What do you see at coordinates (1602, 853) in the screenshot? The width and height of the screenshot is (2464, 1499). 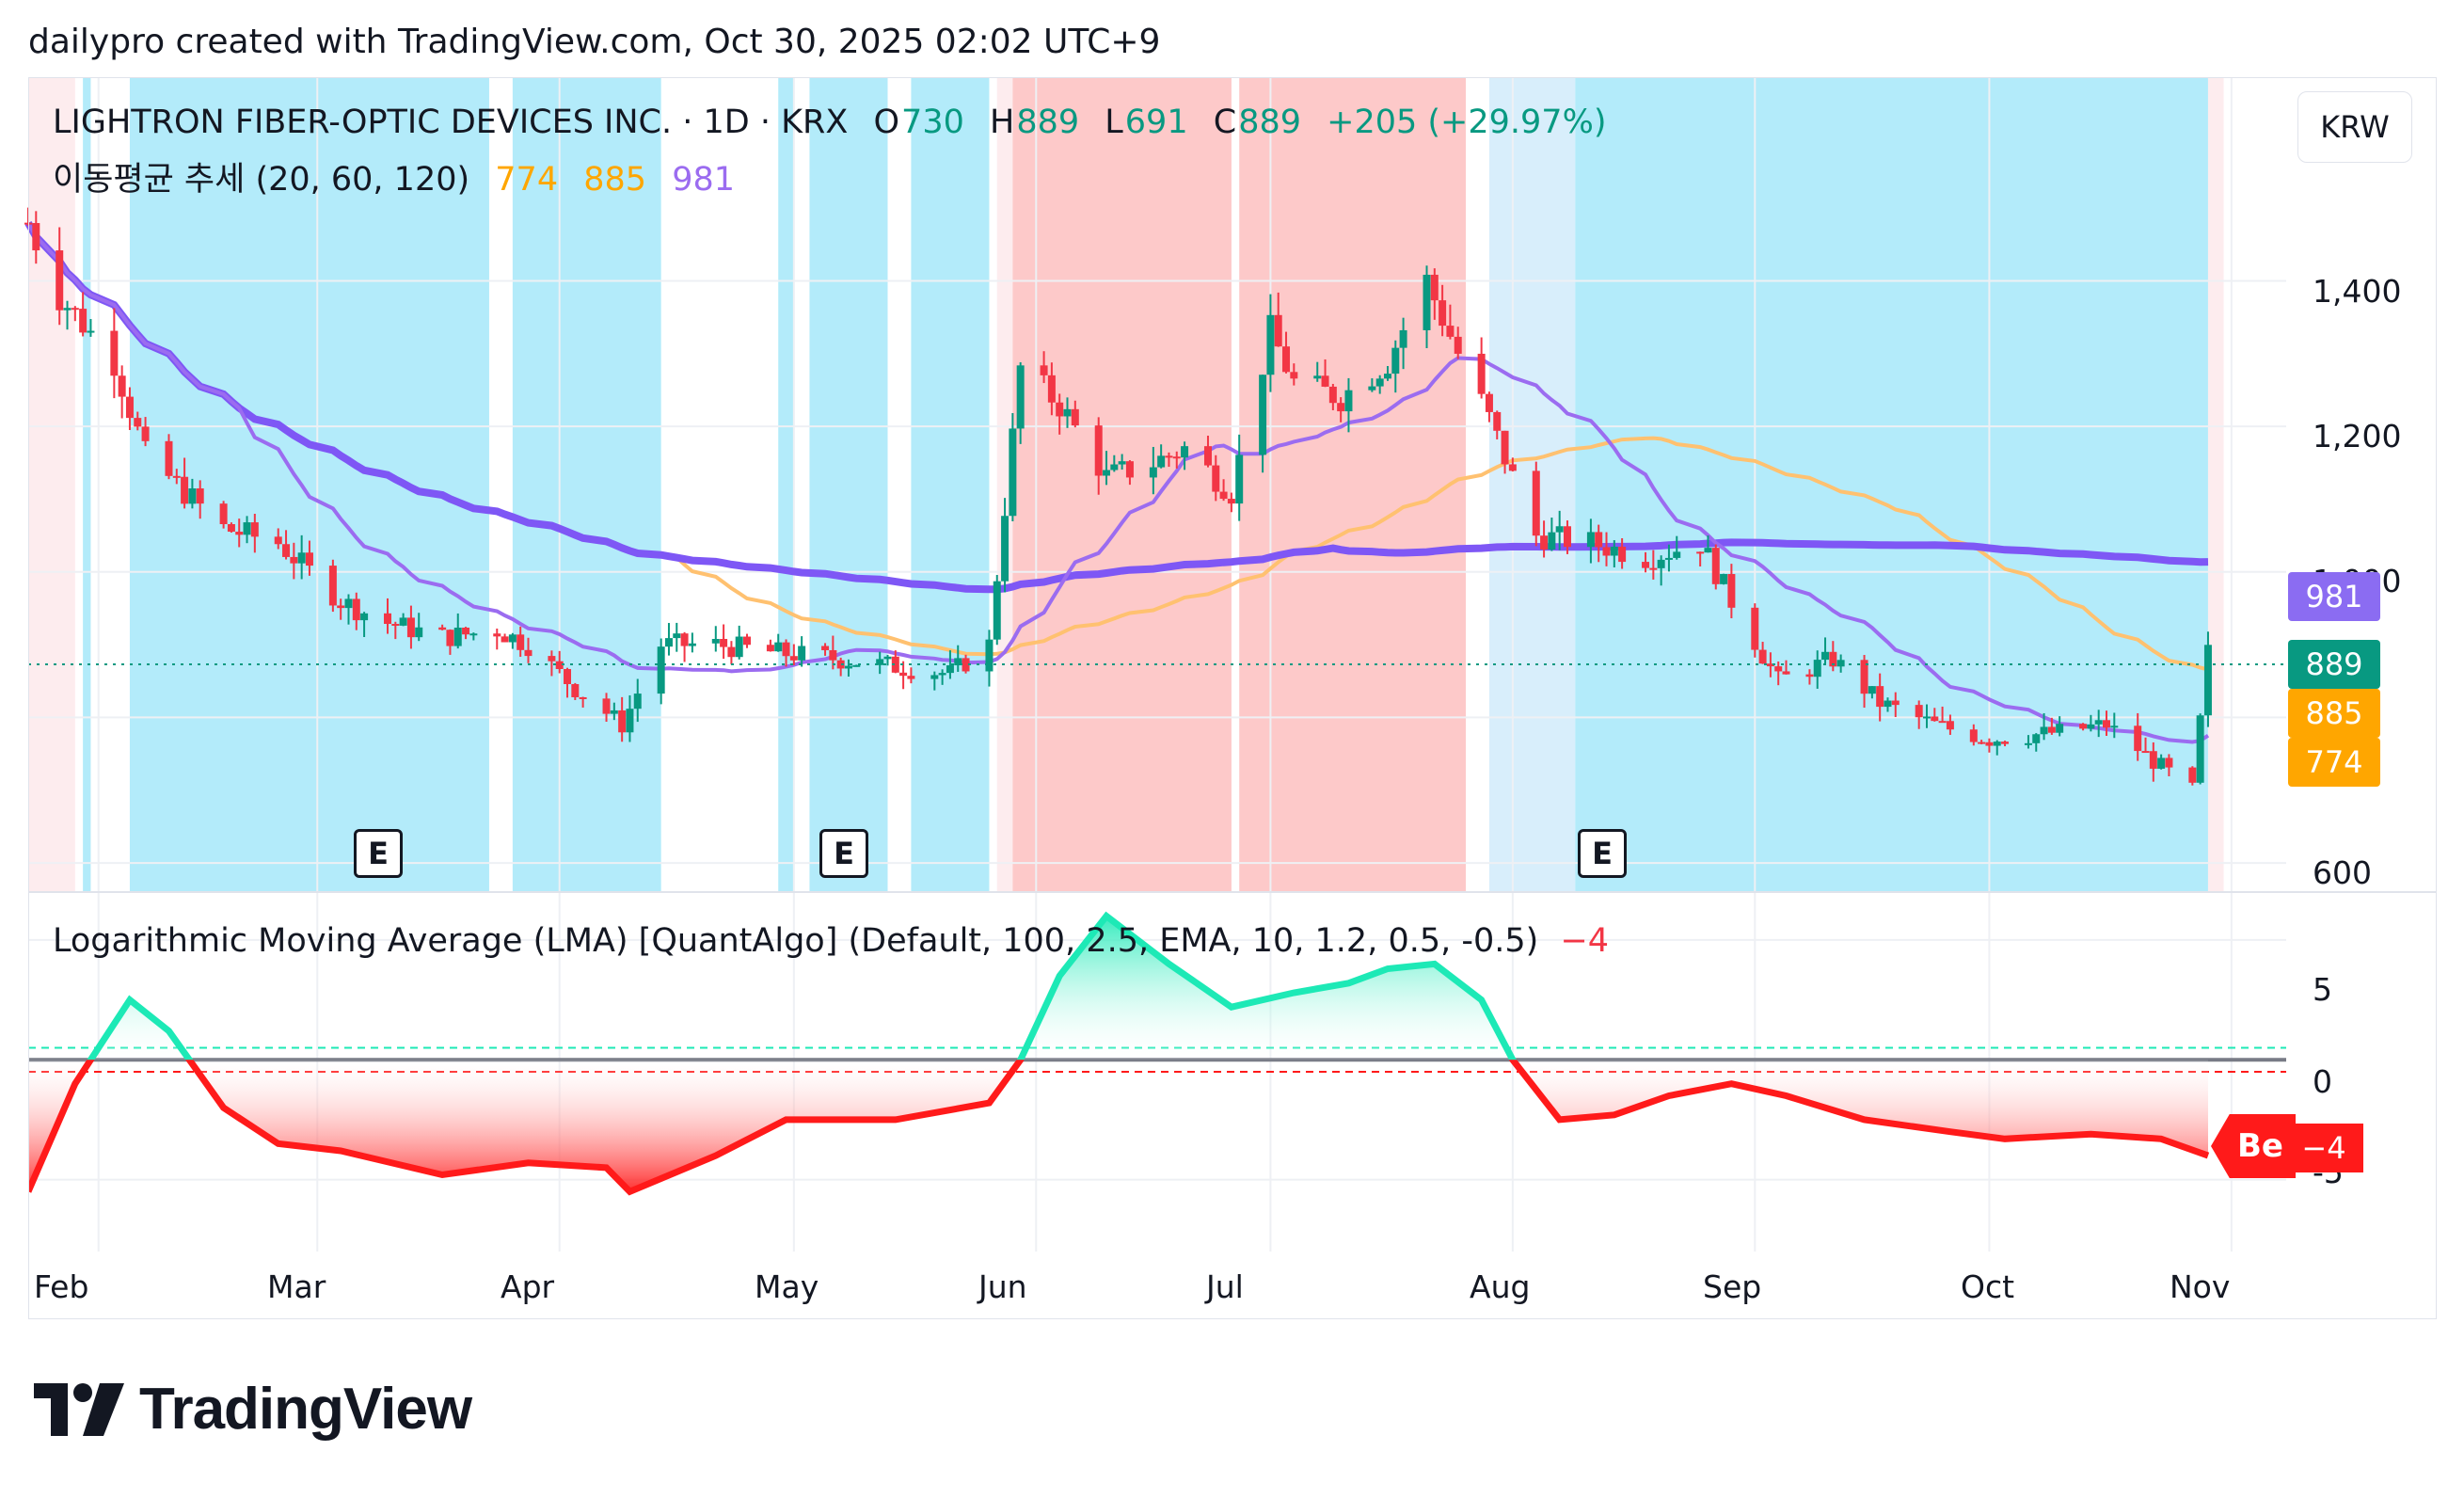 I see `earnings-marker-3: E` at bounding box center [1602, 853].